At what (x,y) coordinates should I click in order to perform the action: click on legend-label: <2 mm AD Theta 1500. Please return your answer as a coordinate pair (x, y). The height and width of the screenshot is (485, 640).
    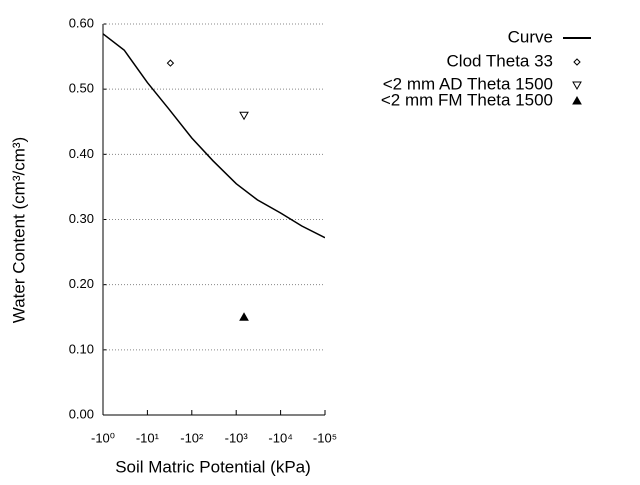
    Looking at the image, I should click on (468, 83).